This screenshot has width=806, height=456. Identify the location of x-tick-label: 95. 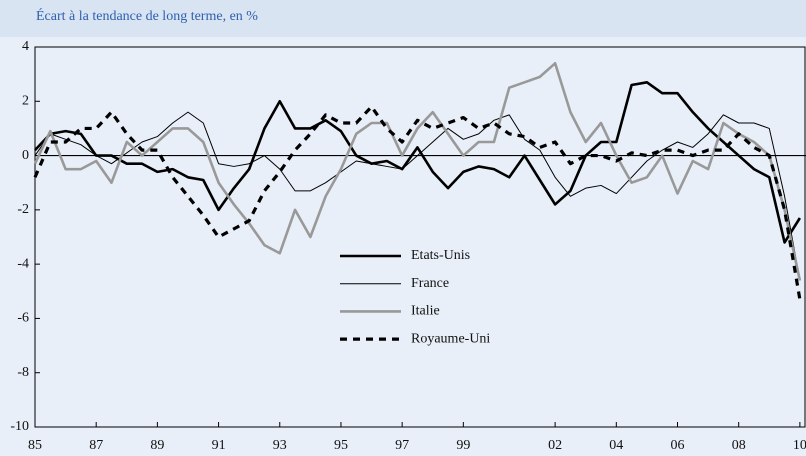
(341, 445).